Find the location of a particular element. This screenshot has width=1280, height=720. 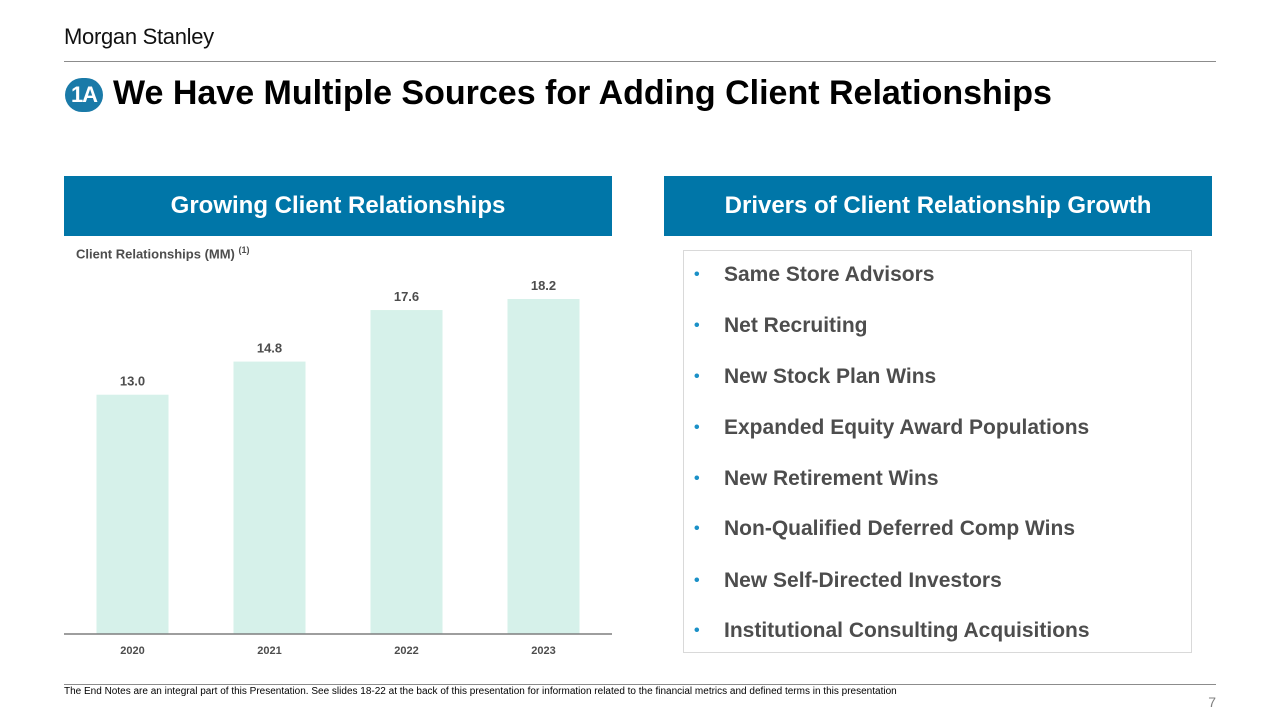

x-tick-label-2021: 2021 is located at coordinates (269, 651).